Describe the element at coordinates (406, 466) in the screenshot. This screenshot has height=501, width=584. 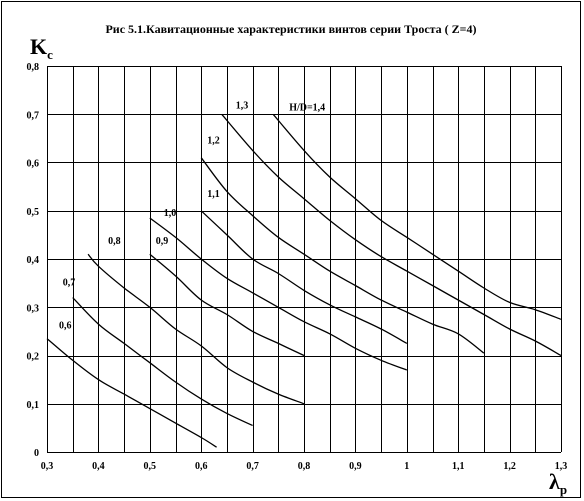
I see `x-tick-label: 1` at that location.